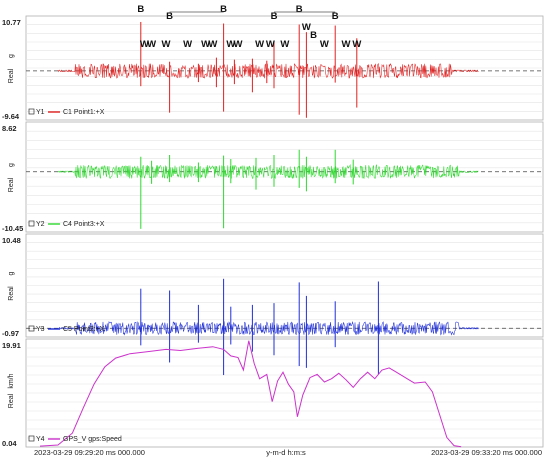  What do you see at coordinates (84, 329) in the screenshot?
I see `legend-series-label: C5 Point2:+X` at bounding box center [84, 329].